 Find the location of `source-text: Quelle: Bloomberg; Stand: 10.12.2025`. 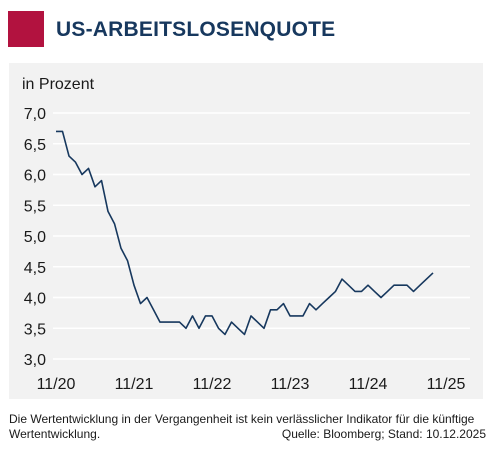

source-text: Quelle: Bloomberg; Stand: 10.12.2025 is located at coordinates (383, 434).